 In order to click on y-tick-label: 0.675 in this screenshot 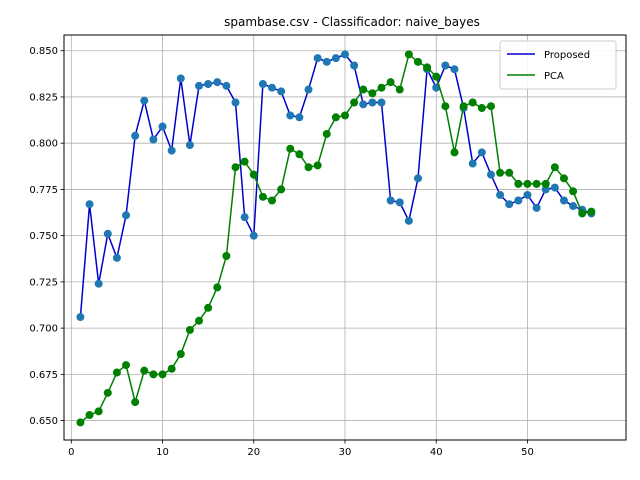, I will do `click(43, 375)`.